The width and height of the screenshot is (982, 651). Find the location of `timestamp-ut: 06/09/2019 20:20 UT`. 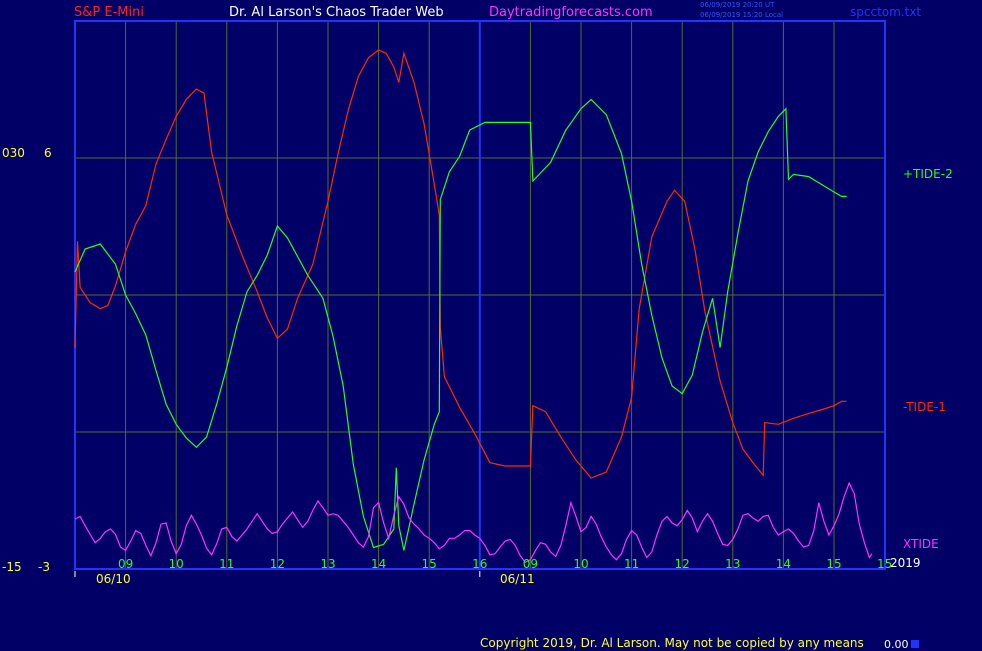

timestamp-ut: 06/09/2019 20:20 UT is located at coordinates (737, 5).